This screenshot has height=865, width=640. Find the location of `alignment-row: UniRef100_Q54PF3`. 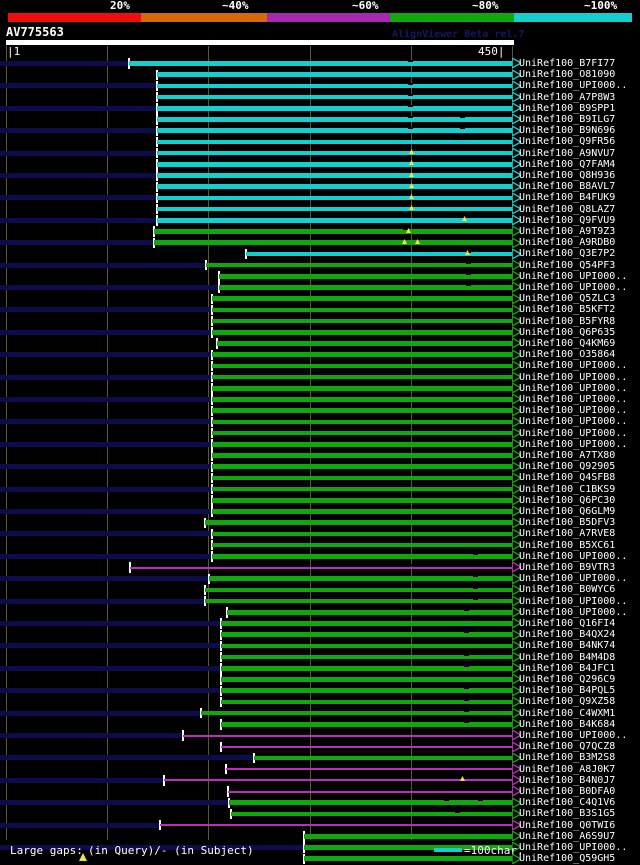

alignment-row: UniRef100_Q54PF3 is located at coordinates (320, 265).